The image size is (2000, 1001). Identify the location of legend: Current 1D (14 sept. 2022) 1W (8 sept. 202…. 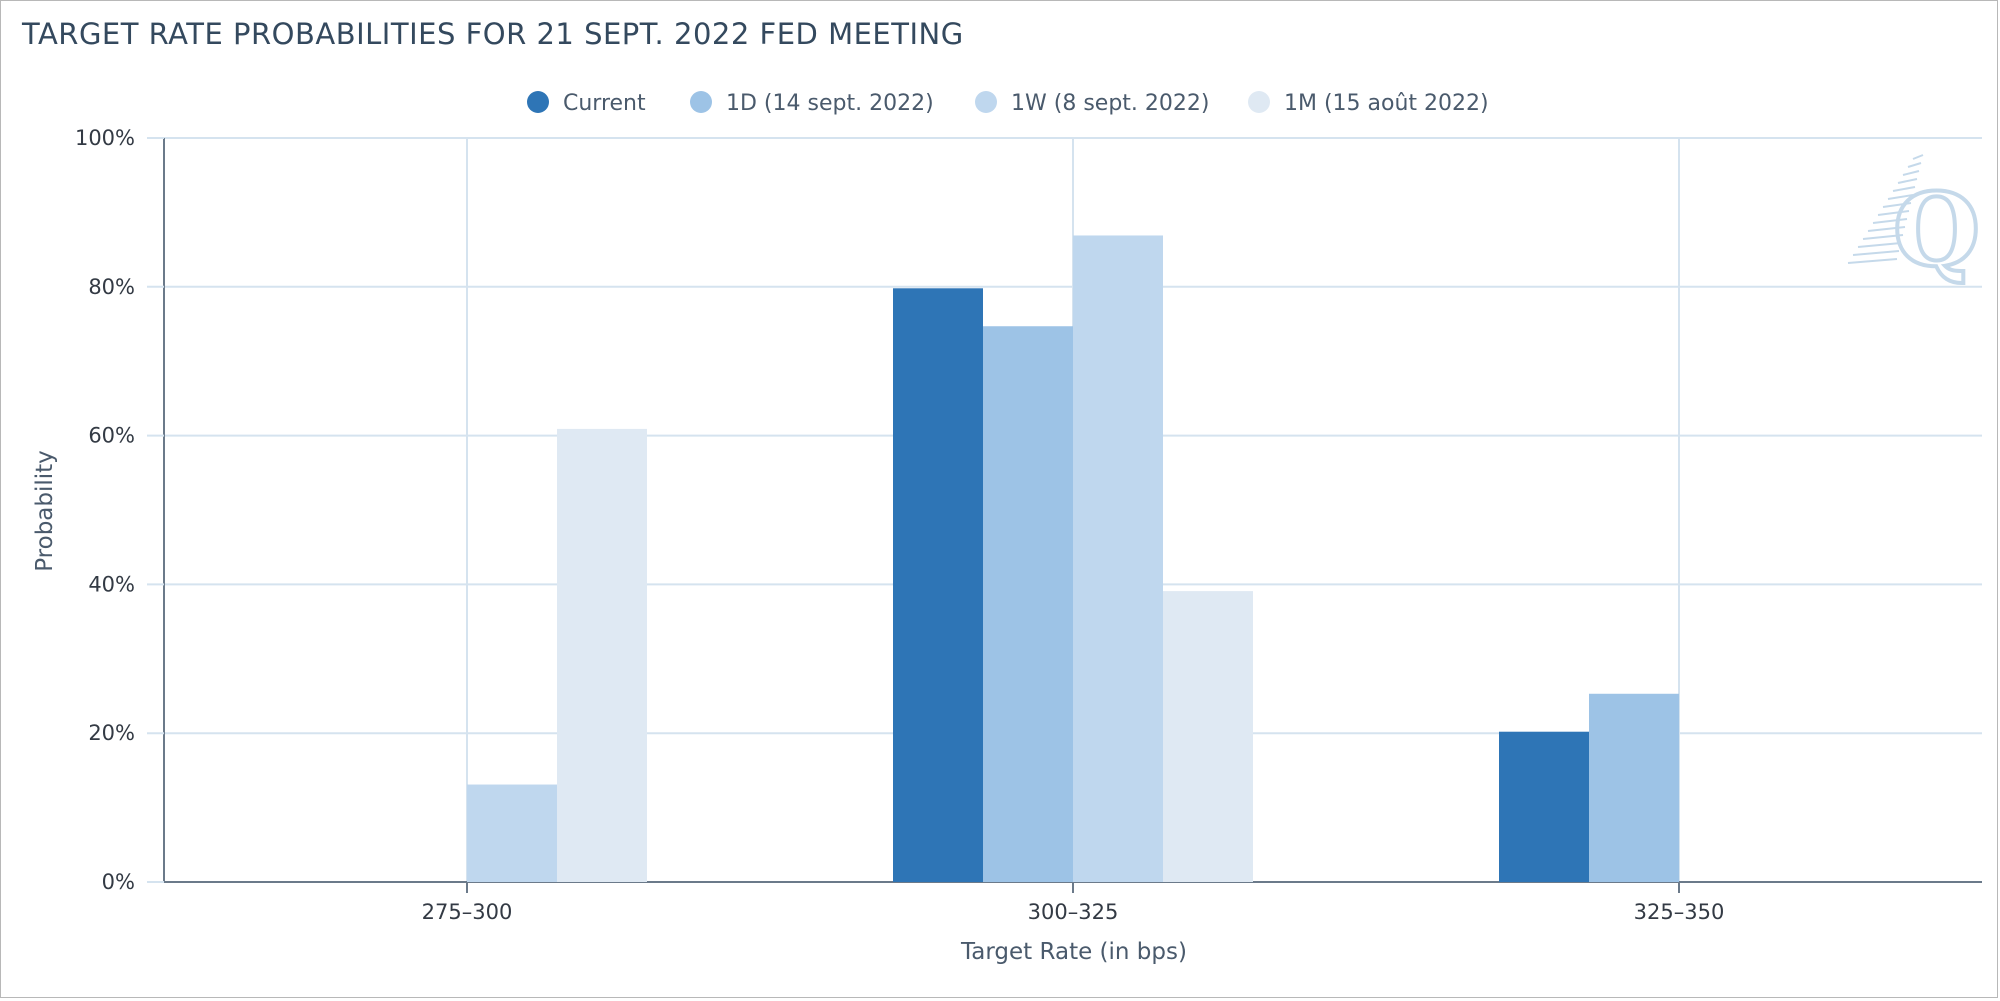
(1008, 103).